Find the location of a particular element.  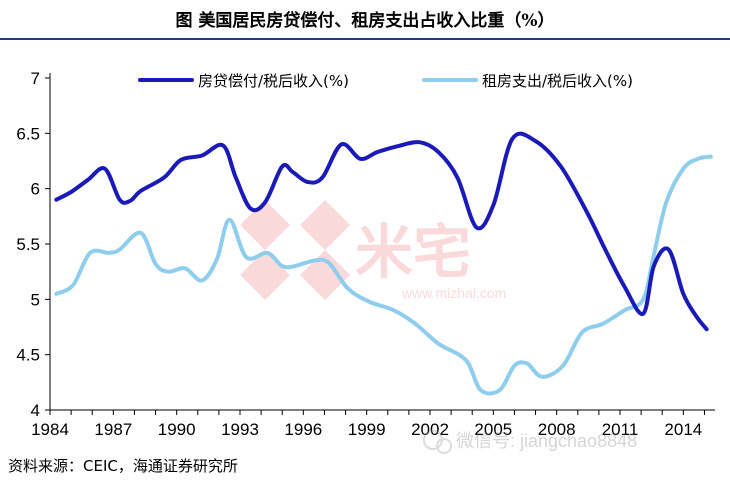

legend-label-series-1: 房贷偿付/税后收入(%) is located at coordinates (273, 81).